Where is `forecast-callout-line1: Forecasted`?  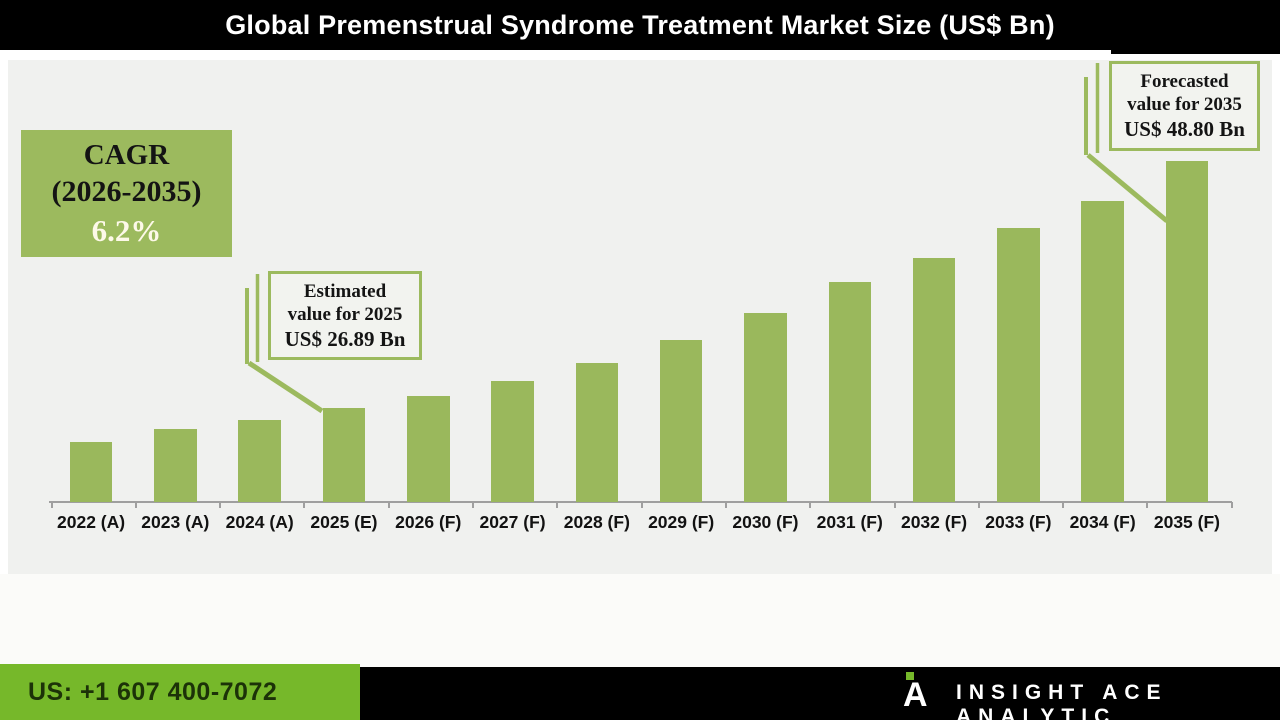
forecast-callout-line1: Forecasted is located at coordinates (1184, 81).